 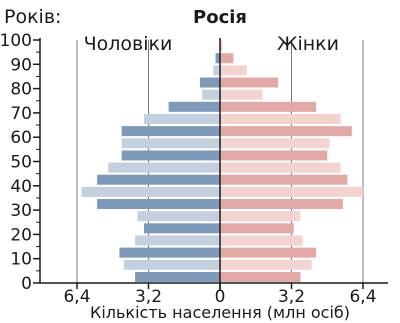 I want to click on y-tick-label: 10, so click(x=21, y=260).